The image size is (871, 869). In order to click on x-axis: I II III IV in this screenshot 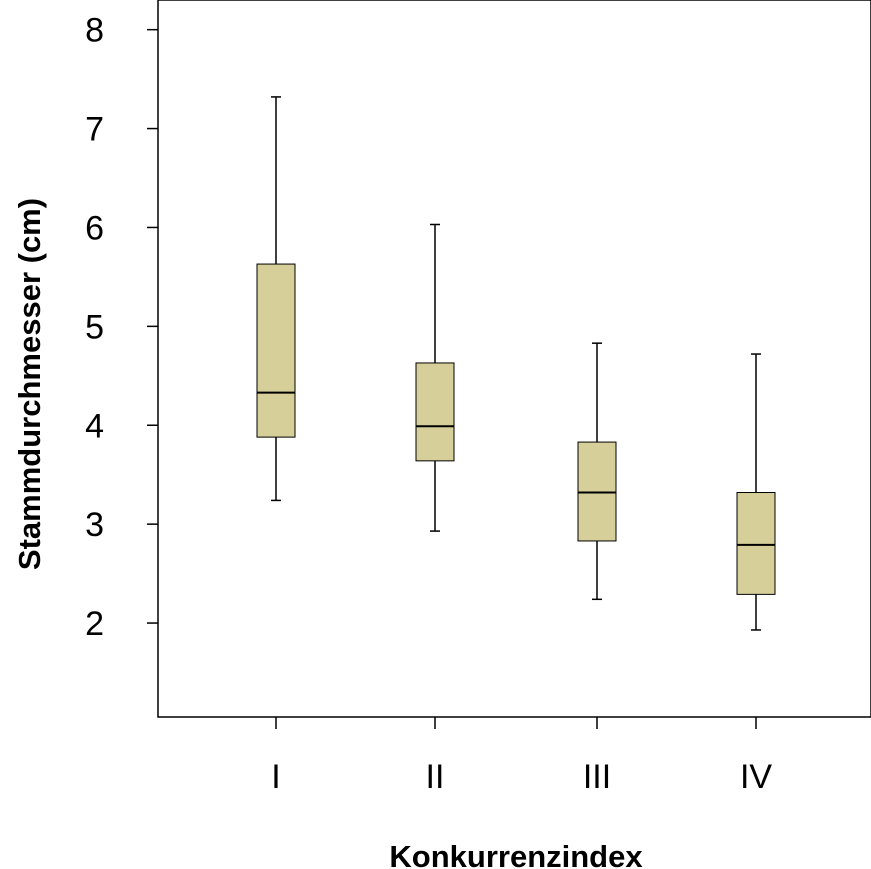, I will do `click(521, 756)`.